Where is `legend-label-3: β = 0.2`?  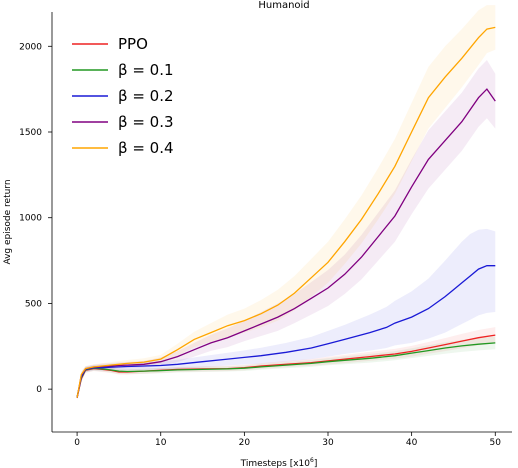
legend-label-3: β = 0.2 is located at coordinates (146, 96).